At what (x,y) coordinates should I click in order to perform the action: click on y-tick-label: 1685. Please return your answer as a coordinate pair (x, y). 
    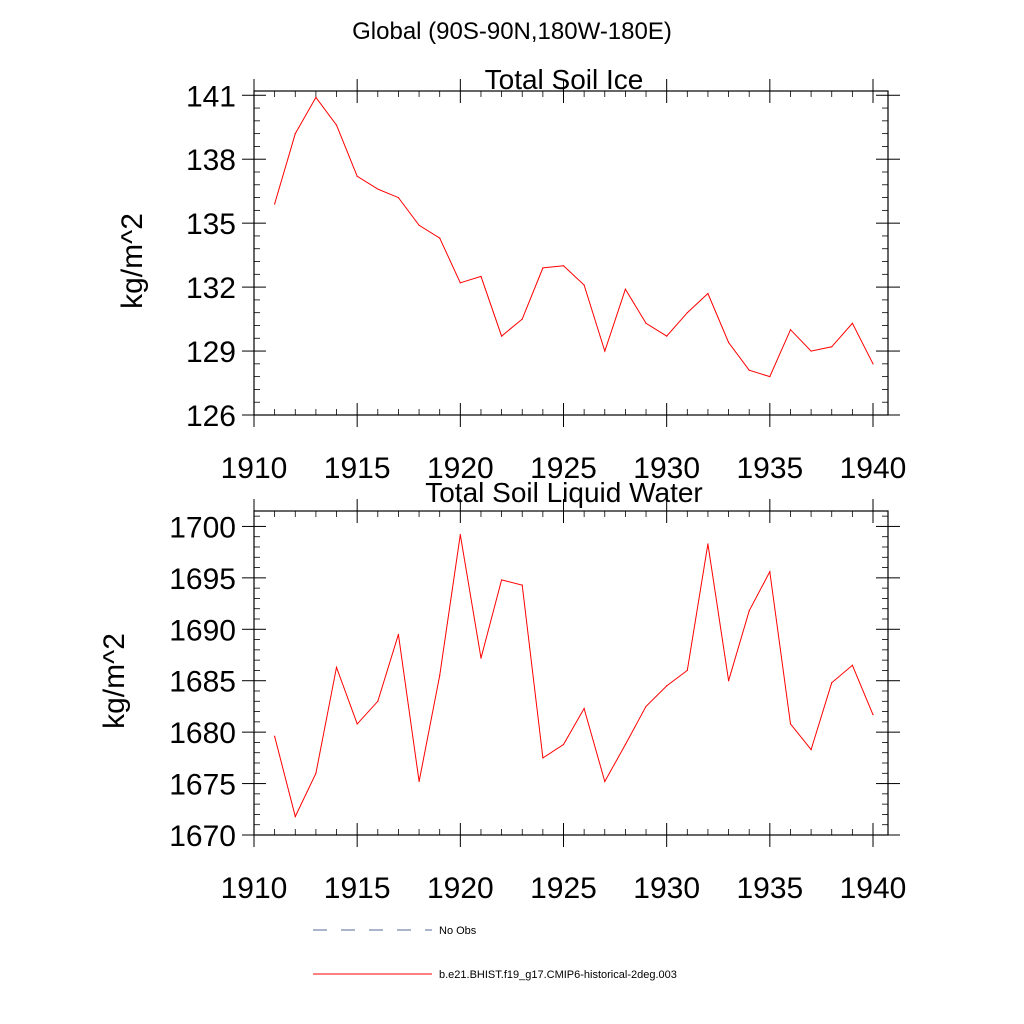
    Looking at the image, I should click on (202, 682).